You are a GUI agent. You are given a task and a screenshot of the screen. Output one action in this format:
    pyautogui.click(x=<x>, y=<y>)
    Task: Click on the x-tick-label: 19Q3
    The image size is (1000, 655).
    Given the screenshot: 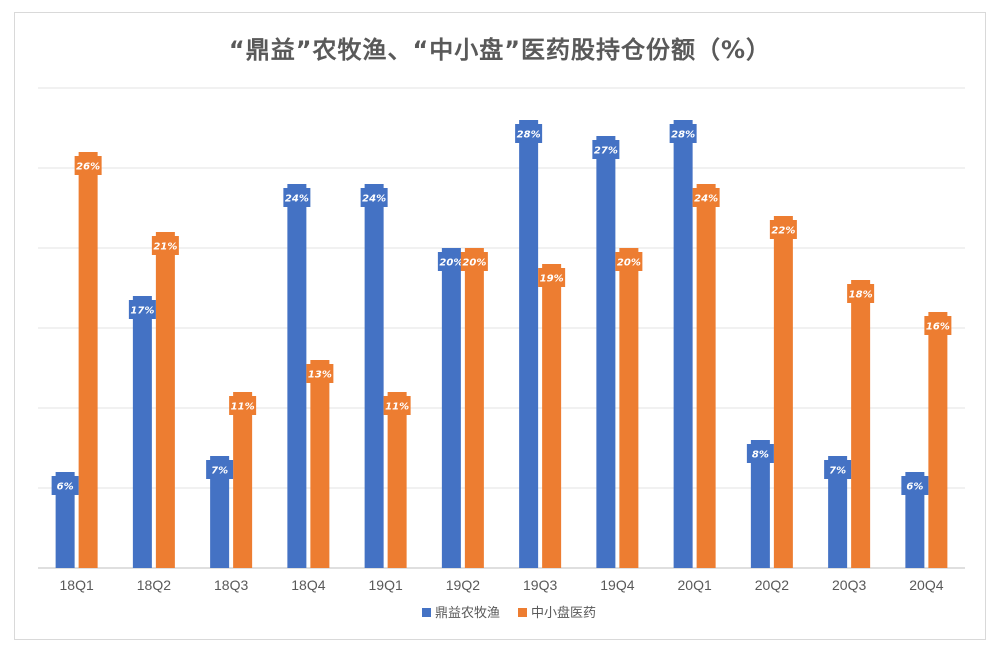 What is the action you would take?
    pyautogui.click(x=540, y=585)
    